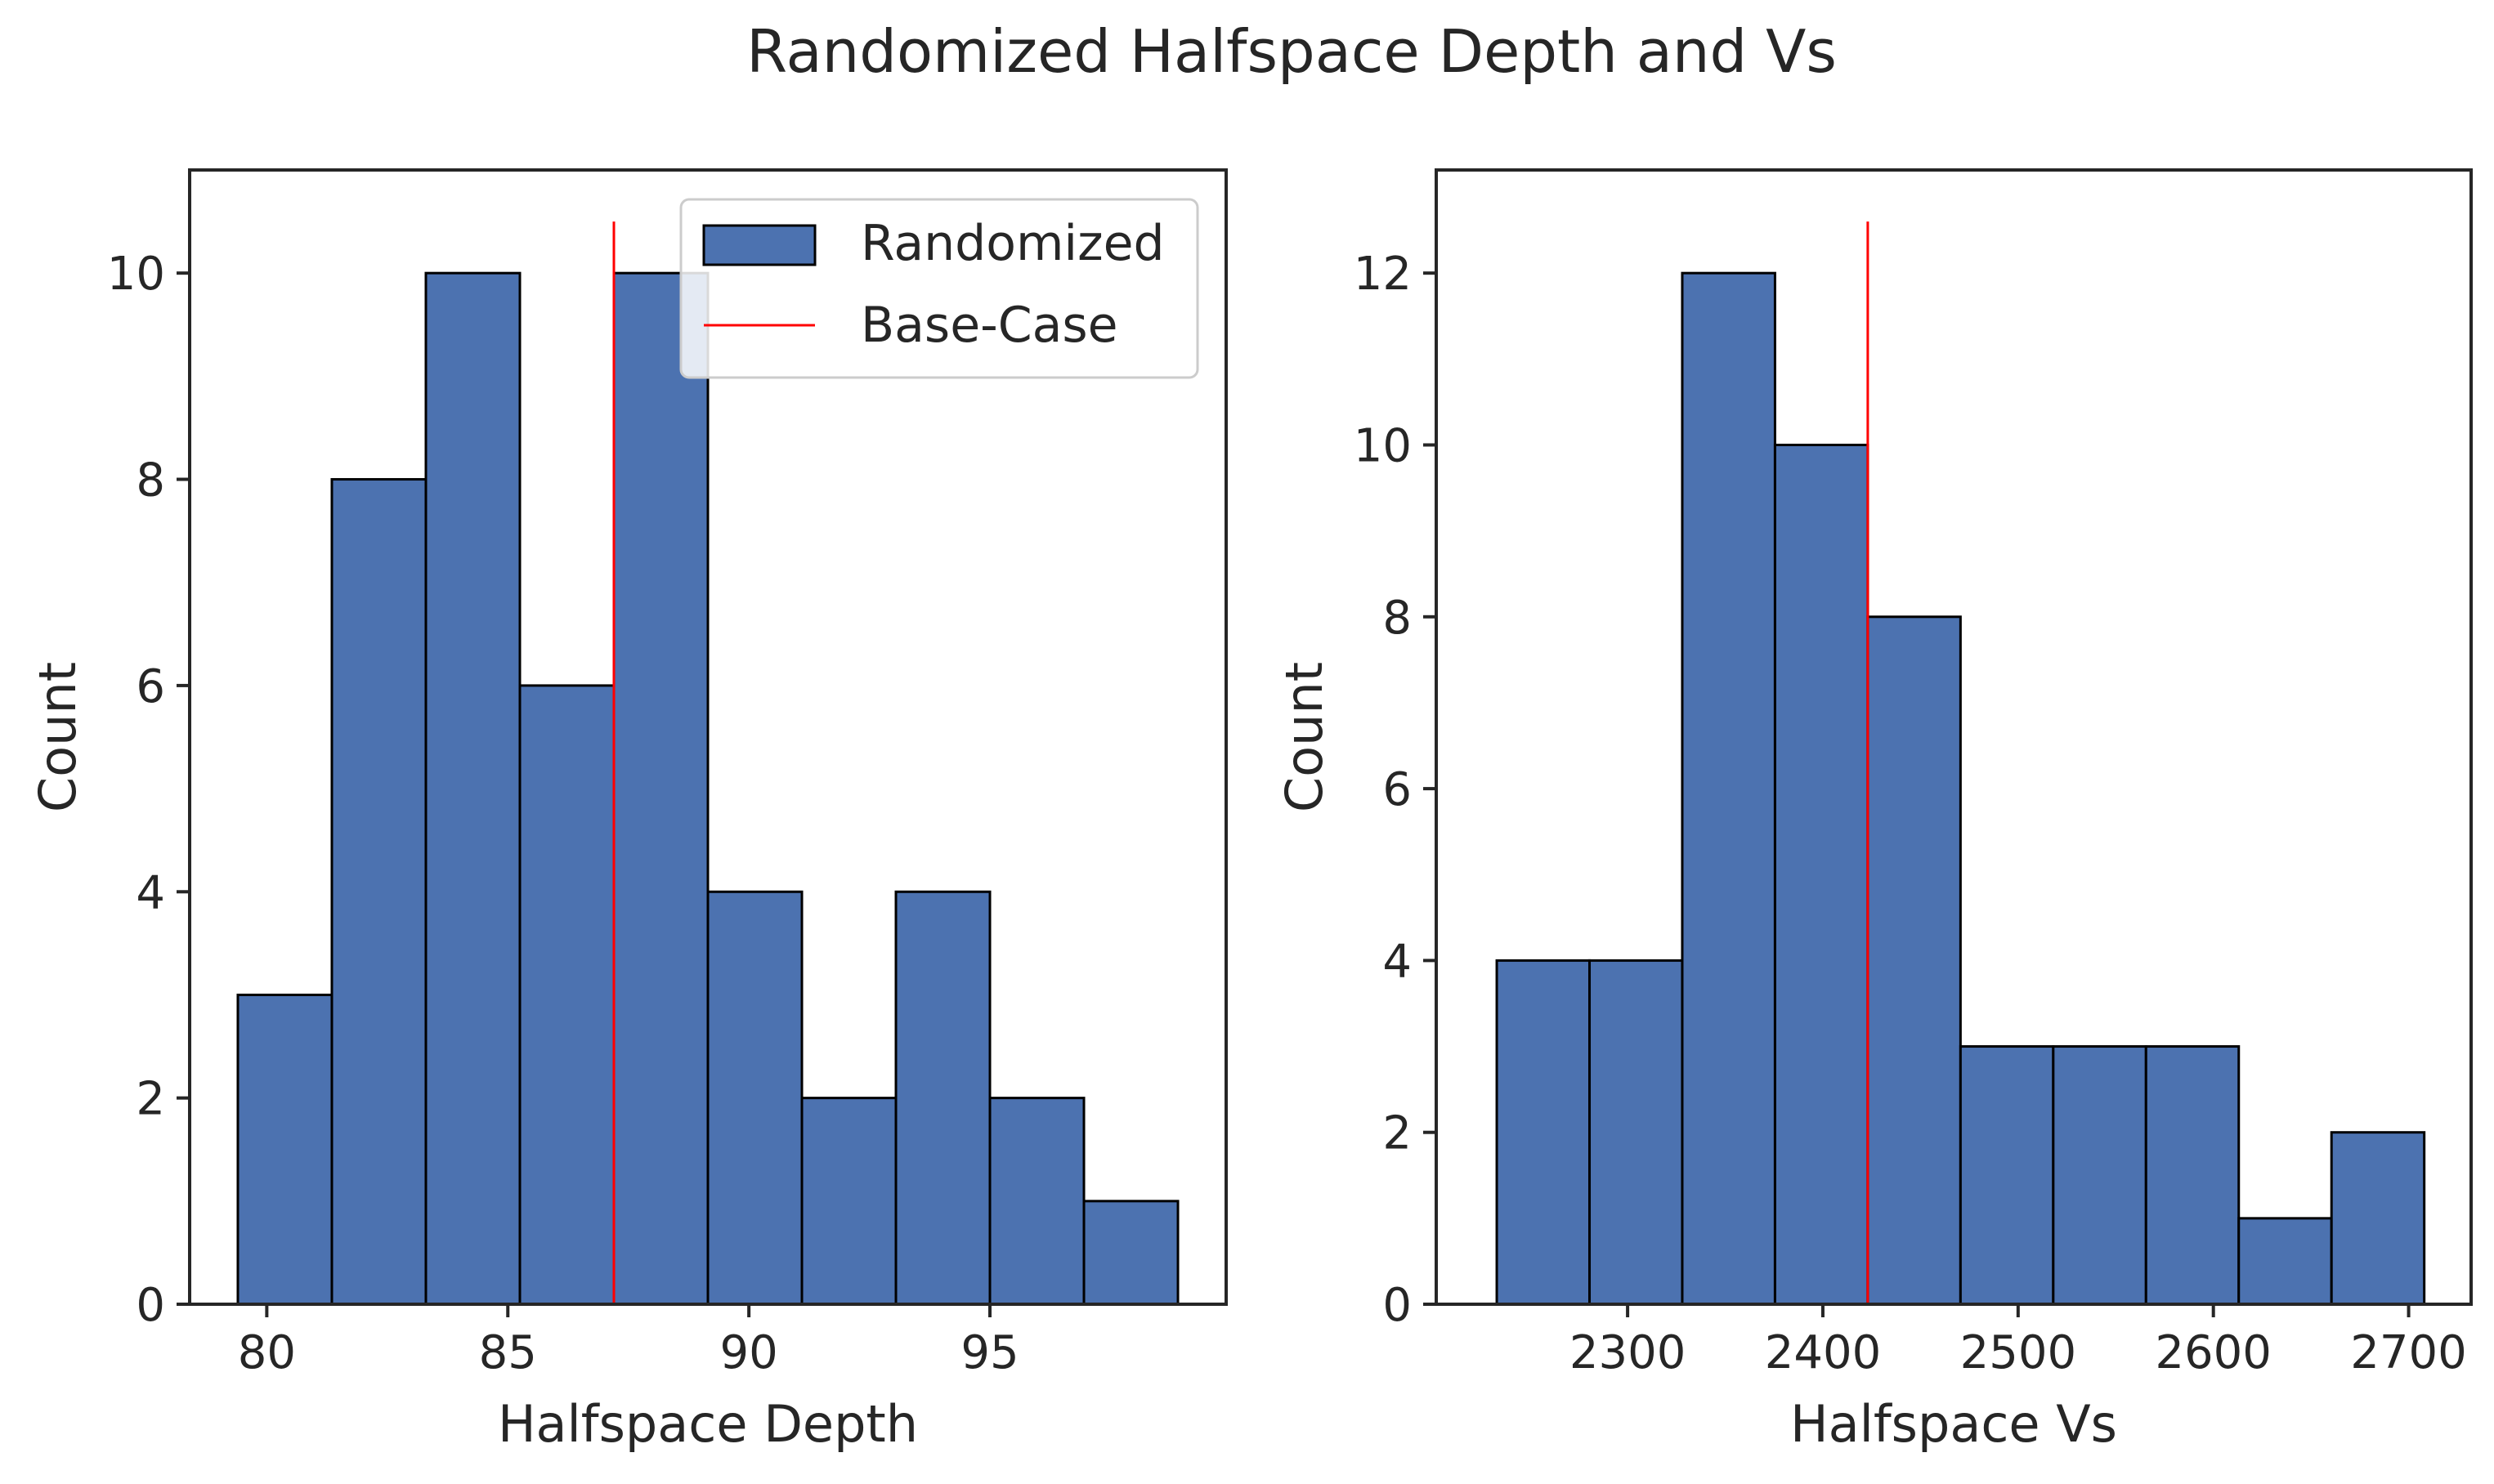 This screenshot has width=2494, height=1484. Describe the element at coordinates (759, 245) in the screenshot. I see `legend-randomized-swatch` at that location.